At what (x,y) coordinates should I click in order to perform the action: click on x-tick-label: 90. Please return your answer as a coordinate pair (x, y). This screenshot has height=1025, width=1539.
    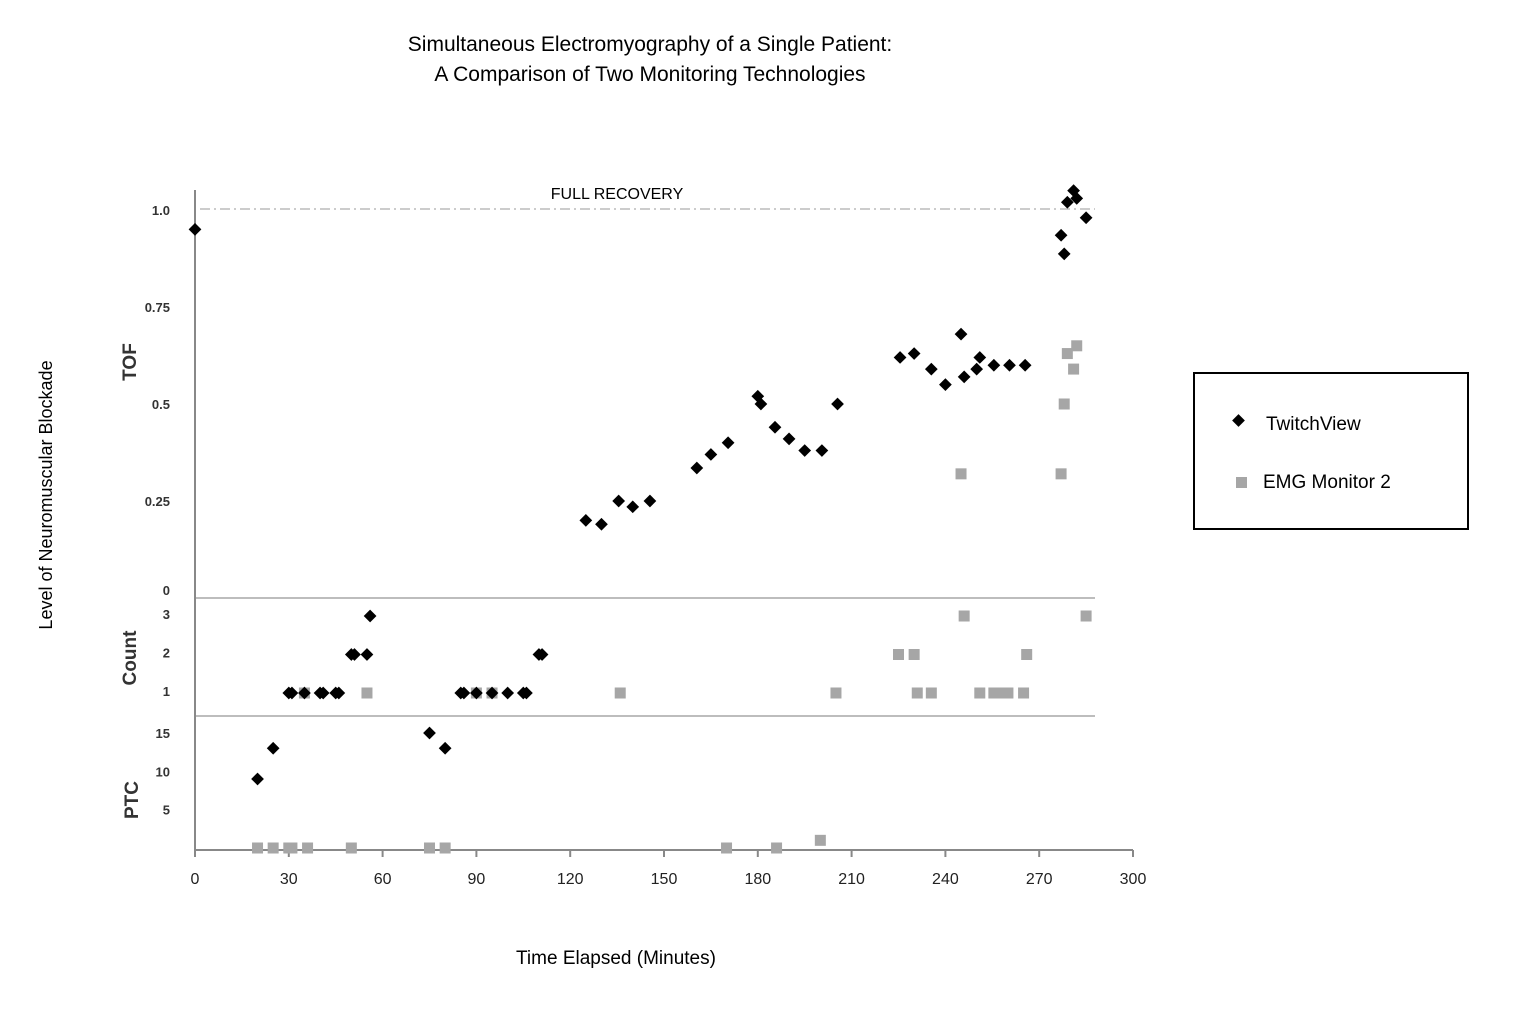
    Looking at the image, I should click on (477, 879).